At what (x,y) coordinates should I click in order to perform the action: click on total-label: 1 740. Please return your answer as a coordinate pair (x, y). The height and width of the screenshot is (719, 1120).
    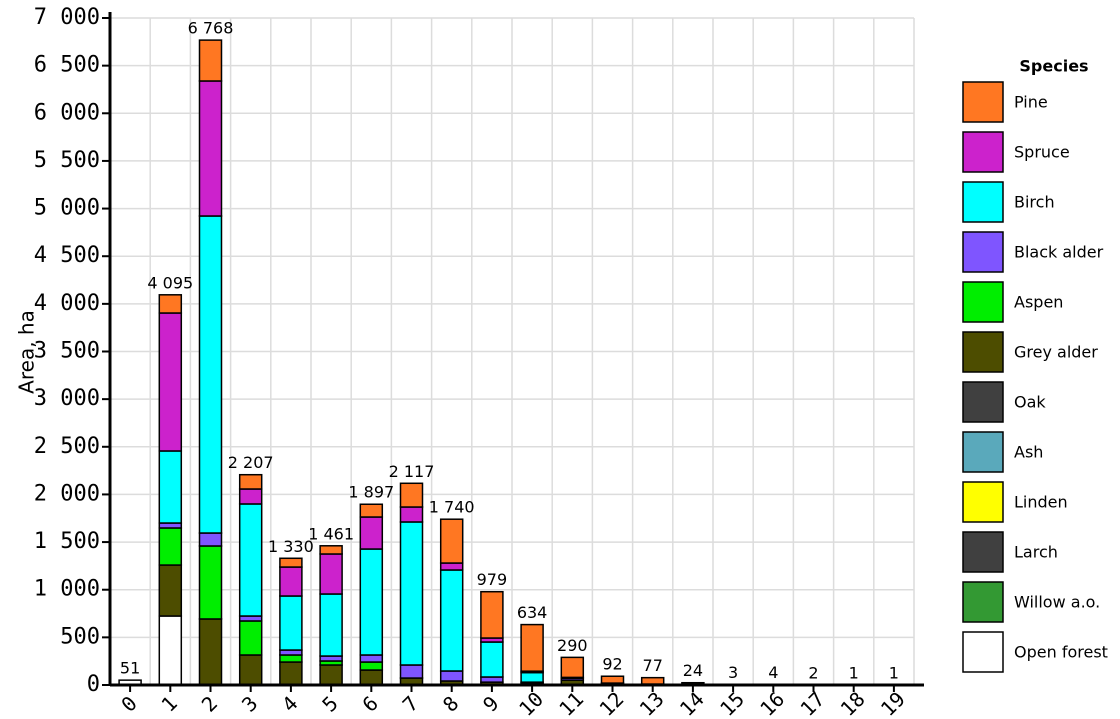
    Looking at the image, I should click on (452, 507).